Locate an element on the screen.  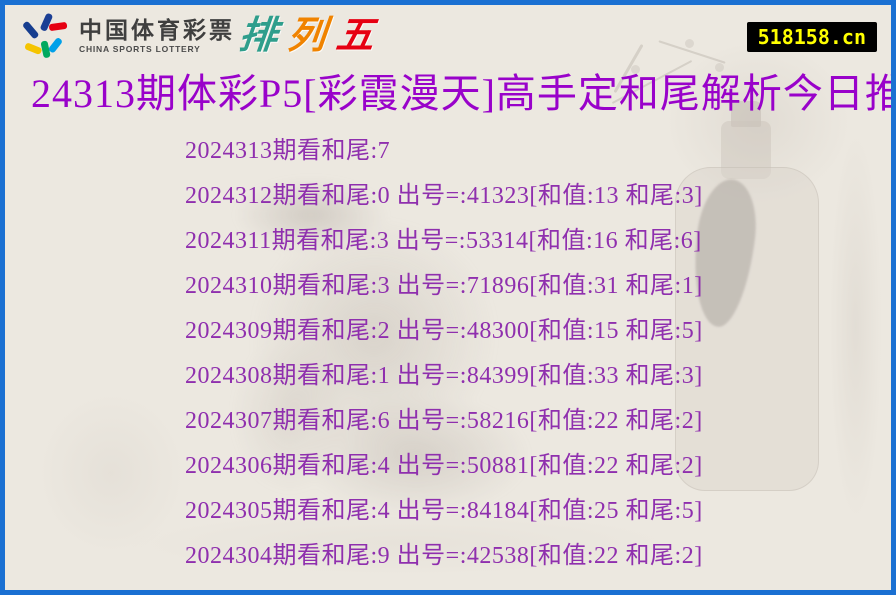
draw-history-line: 2024307期看和尾:6 出号=:58216[和值:22 和尾:2] is located at coordinates (444, 421).